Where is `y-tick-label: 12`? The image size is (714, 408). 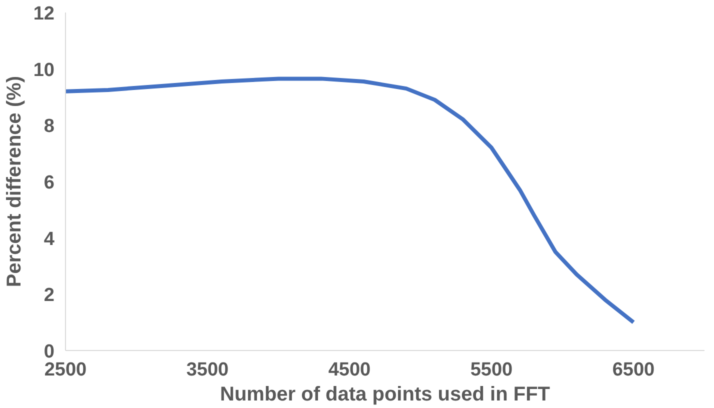 y-tick-label: 12 is located at coordinates (44, 14).